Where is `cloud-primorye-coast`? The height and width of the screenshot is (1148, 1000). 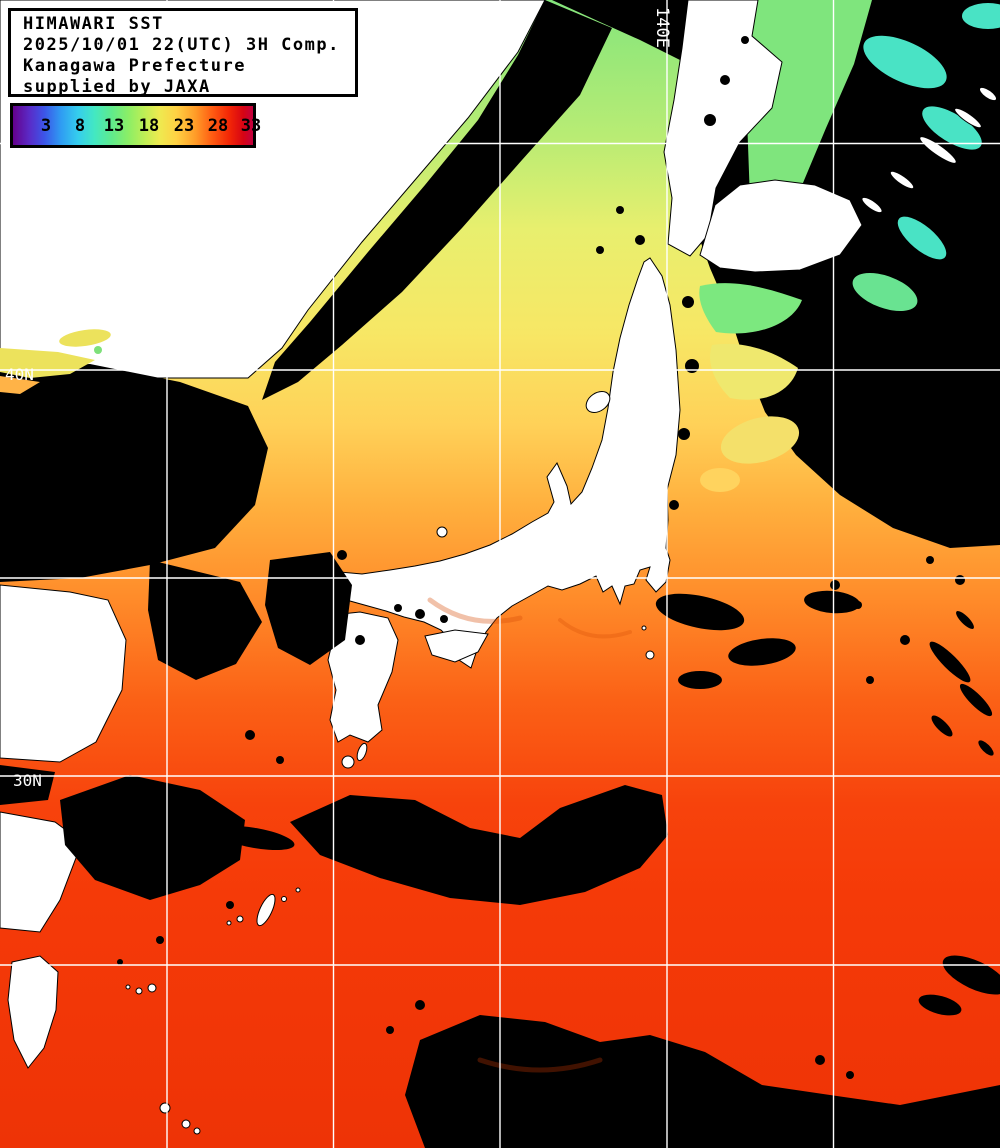 cloud-primorye-coast is located at coordinates (437, 200).